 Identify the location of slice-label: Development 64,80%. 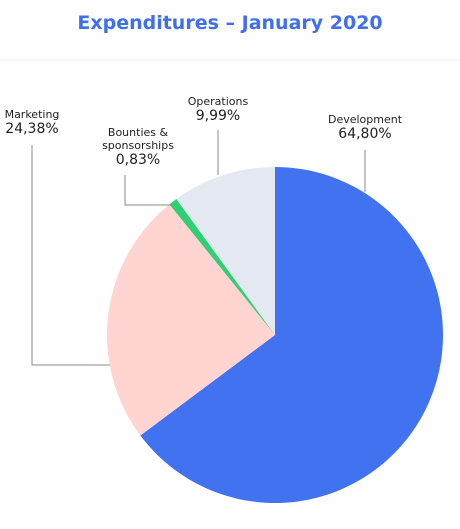
(365, 128).